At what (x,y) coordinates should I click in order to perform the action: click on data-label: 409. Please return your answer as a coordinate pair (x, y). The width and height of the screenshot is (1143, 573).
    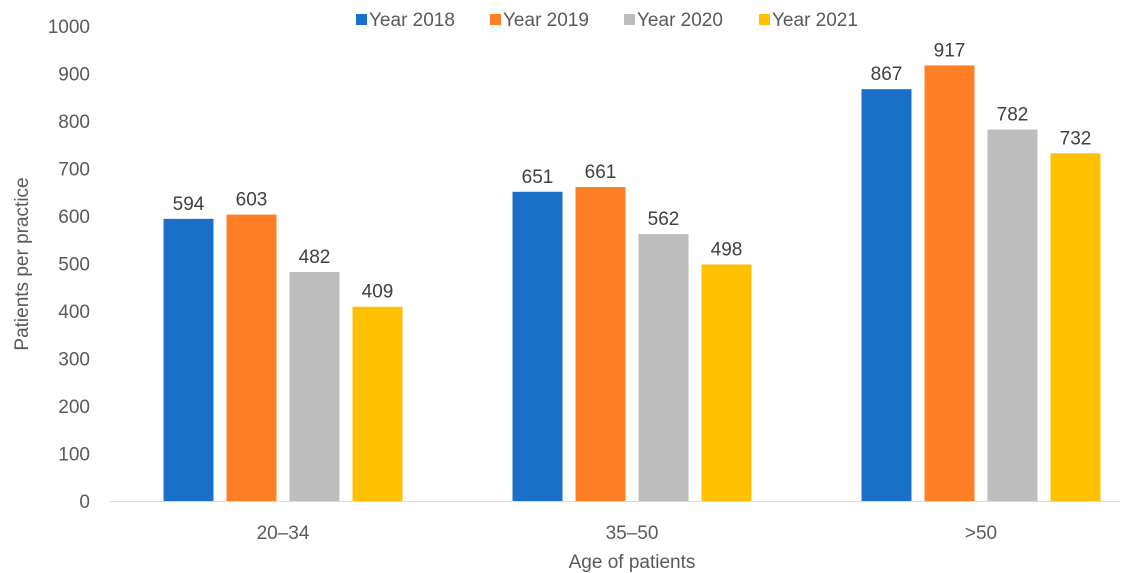
    Looking at the image, I should click on (378, 292).